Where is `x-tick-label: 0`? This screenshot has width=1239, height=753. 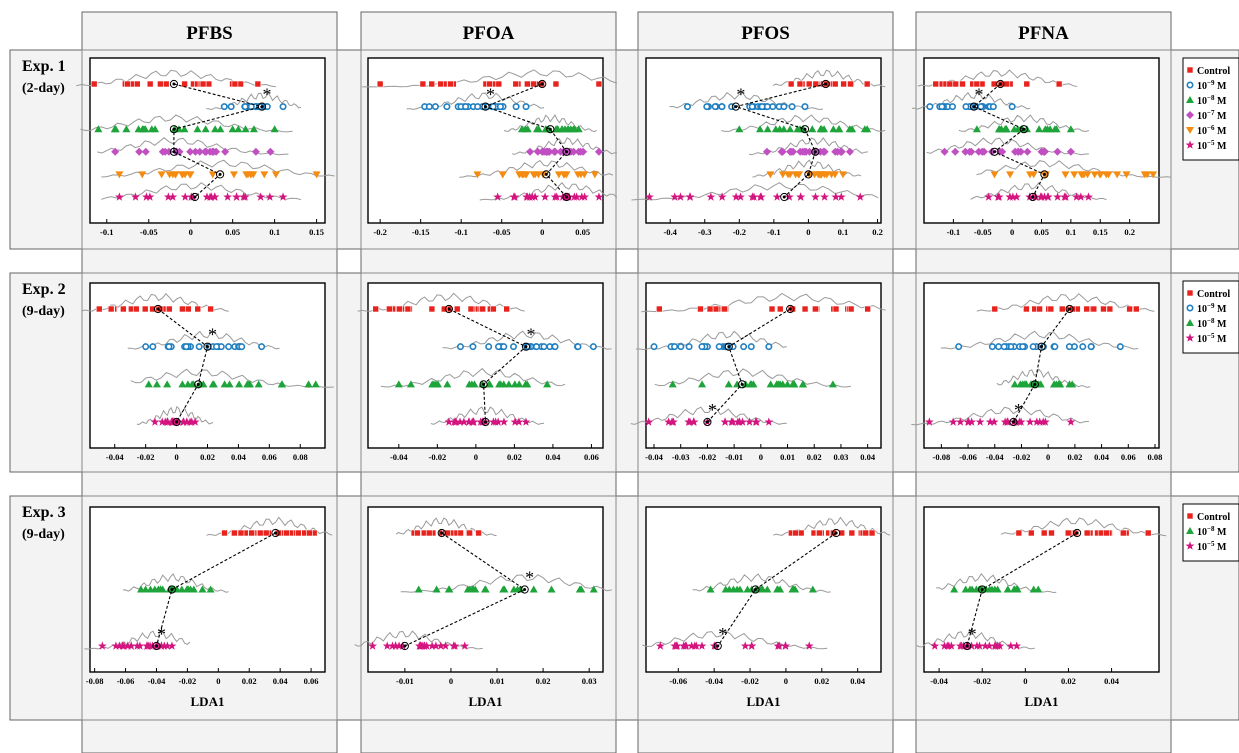
x-tick-label: 0 is located at coordinates (1048, 457).